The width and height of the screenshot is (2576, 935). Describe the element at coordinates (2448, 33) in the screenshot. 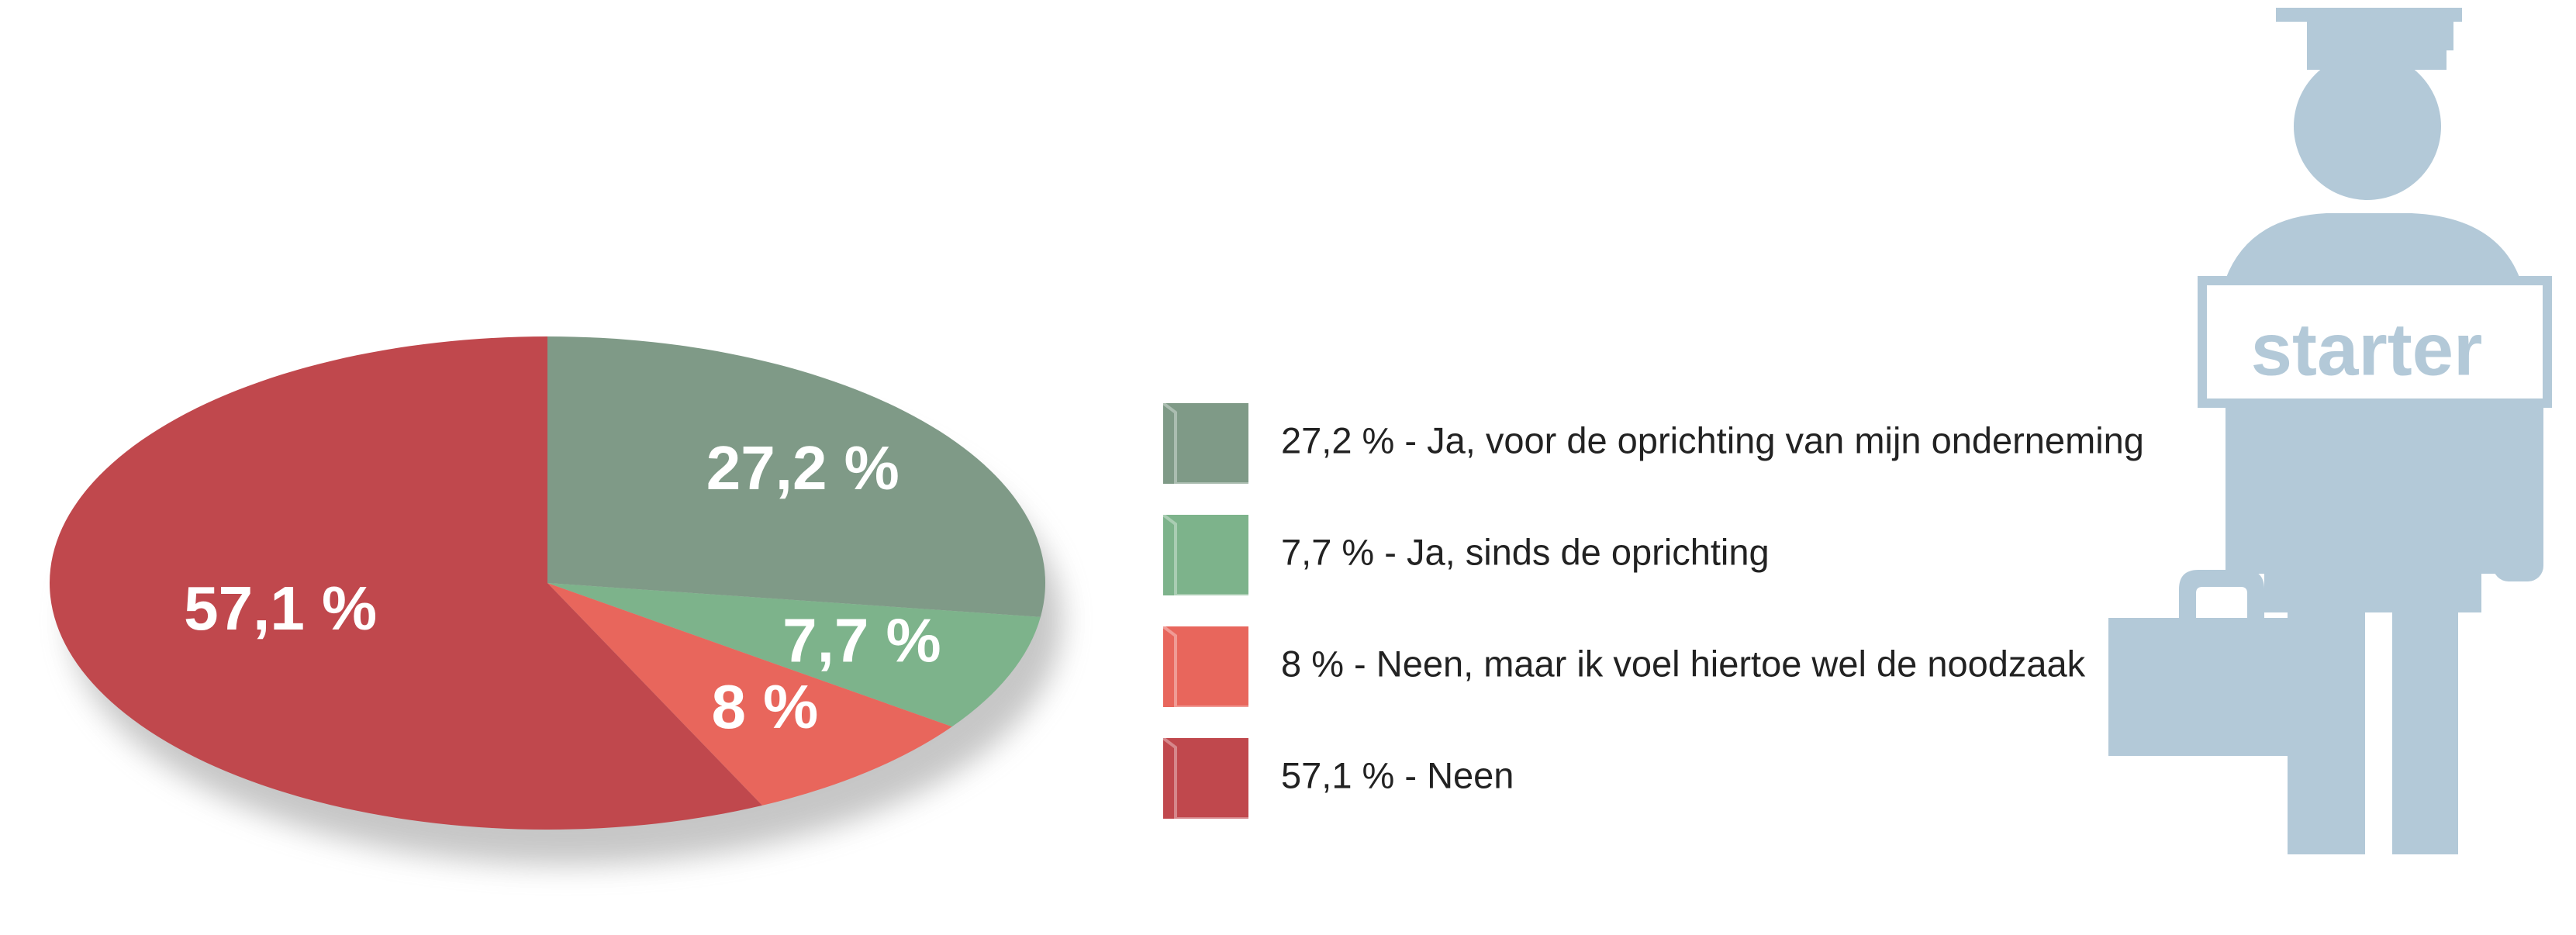

I see `cap-tassel` at that location.